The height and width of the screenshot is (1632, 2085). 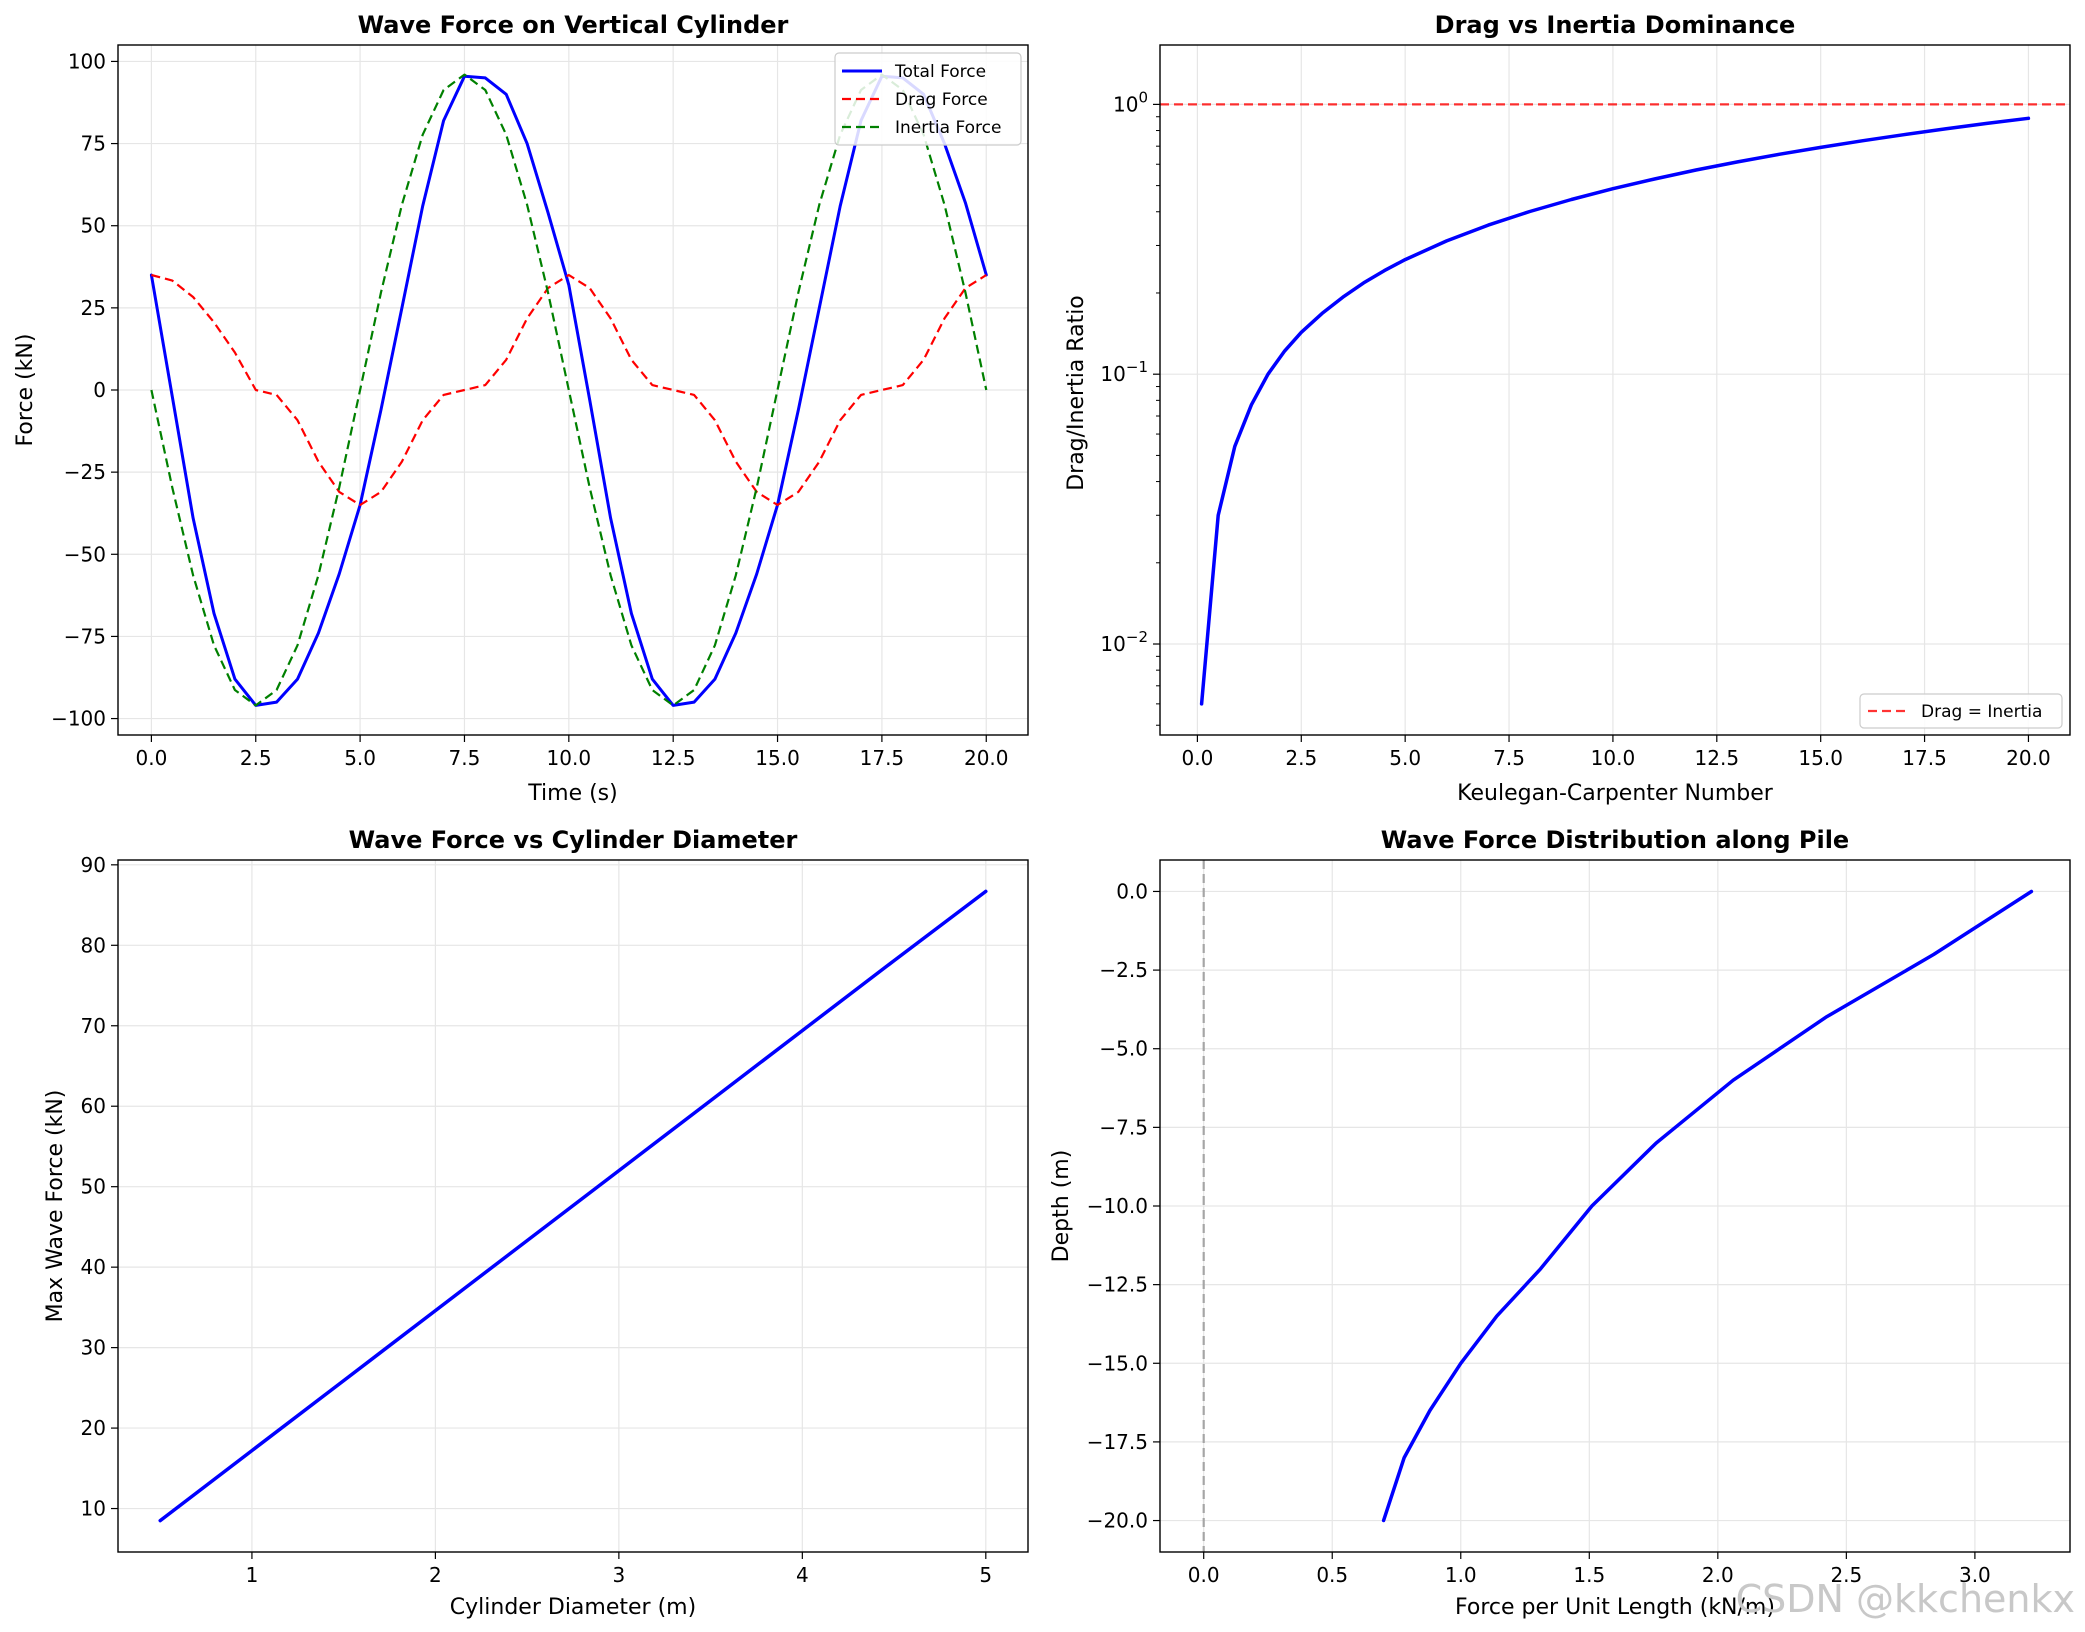 What do you see at coordinates (85, 472) in the screenshot?
I see `y-tick-label: −25` at bounding box center [85, 472].